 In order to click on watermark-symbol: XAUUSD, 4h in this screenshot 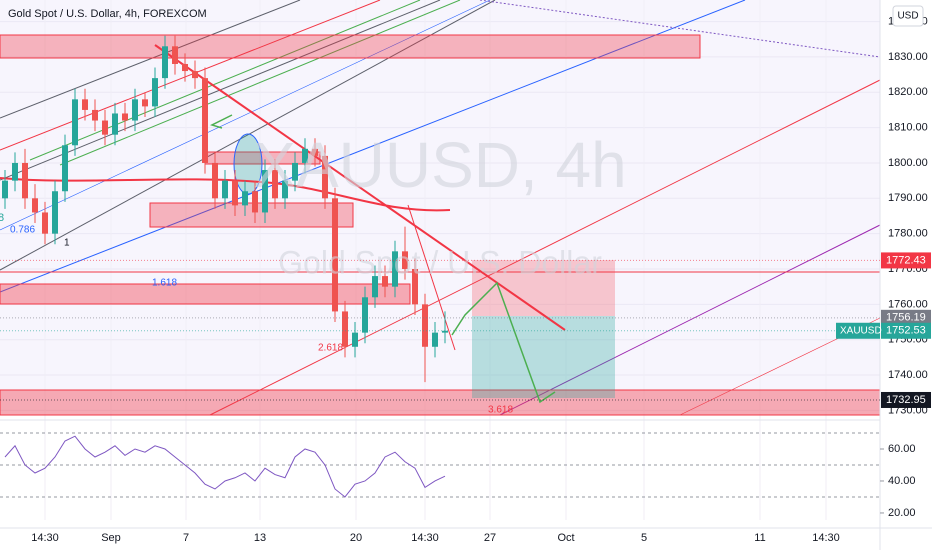, I will do `click(439, 165)`.